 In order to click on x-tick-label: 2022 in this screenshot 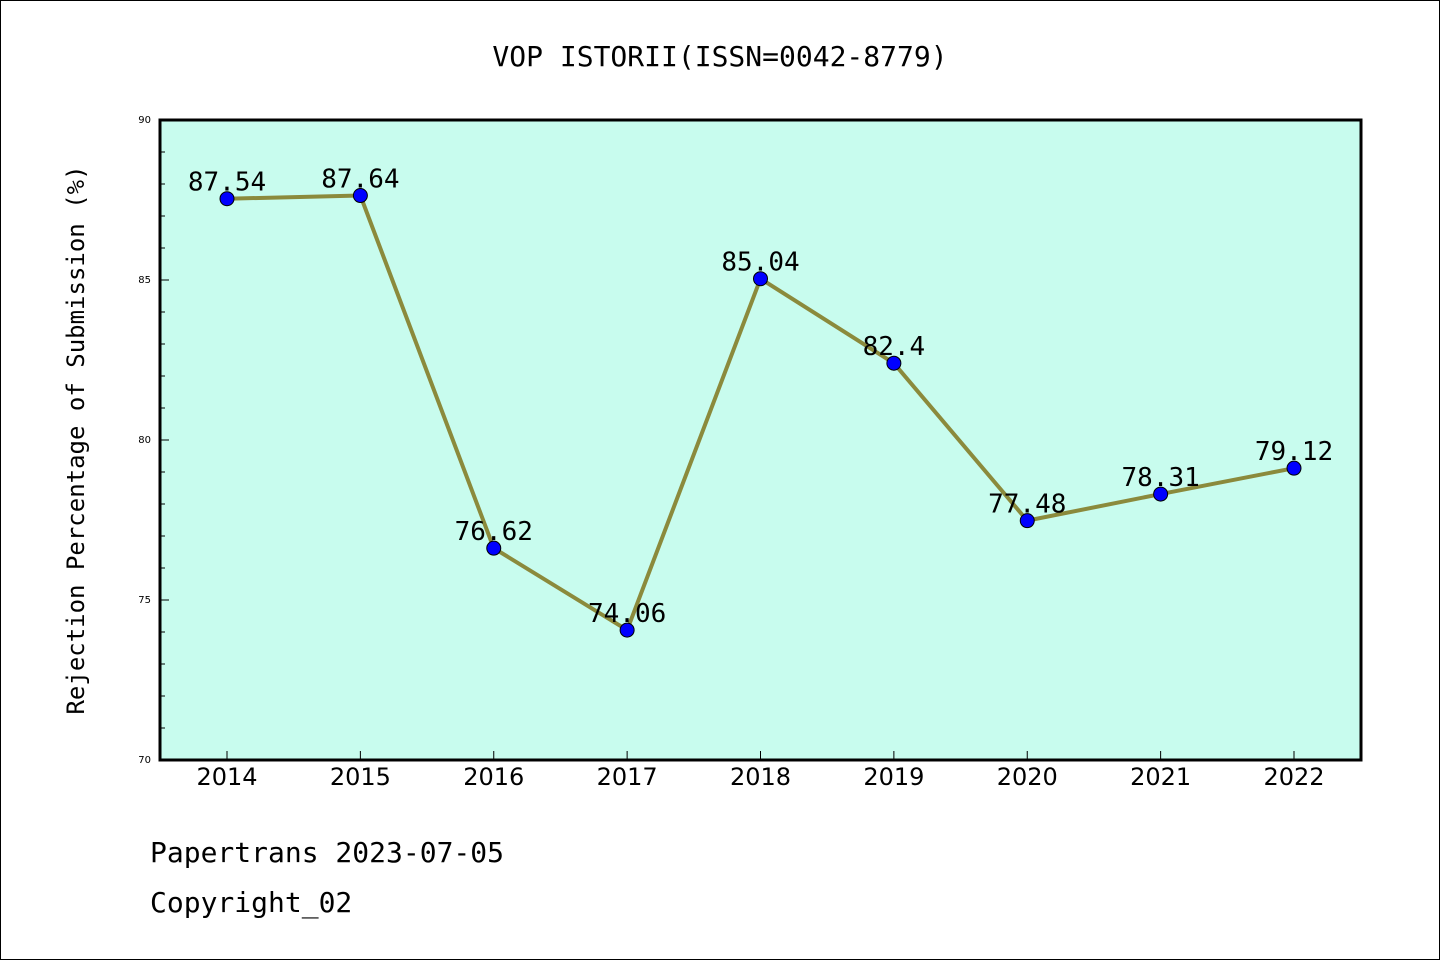, I will do `click(1293, 777)`.